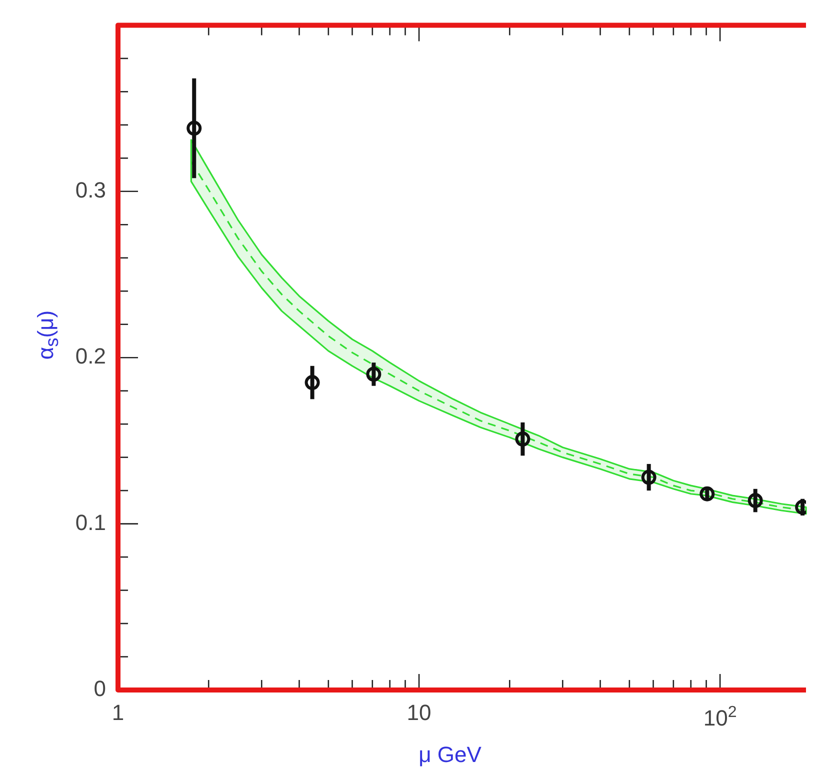  What do you see at coordinates (419, 713) in the screenshot?
I see `x-tick-label: 10` at bounding box center [419, 713].